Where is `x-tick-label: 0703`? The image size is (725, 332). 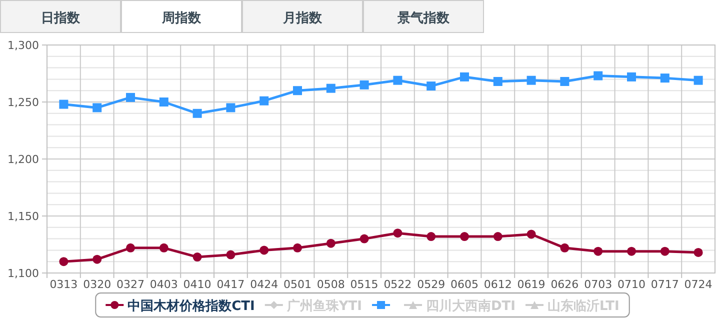
x-tick-label: 0703 is located at coordinates (598, 284).